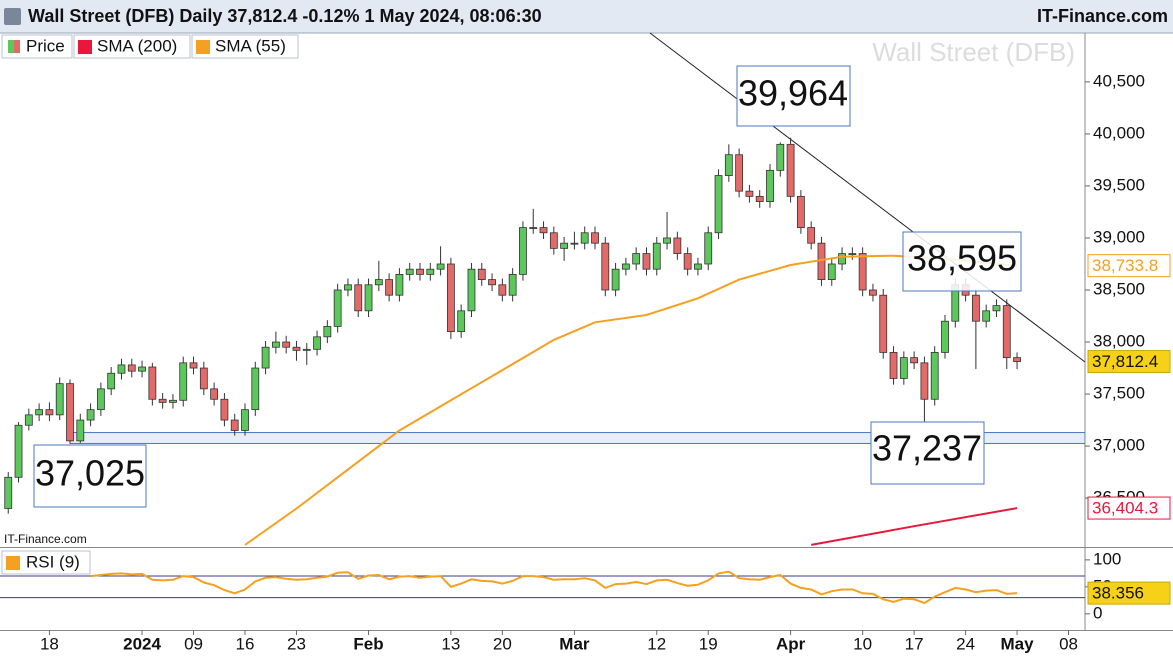  Describe the element at coordinates (12, 16) in the screenshot. I see `logo-icon` at that location.